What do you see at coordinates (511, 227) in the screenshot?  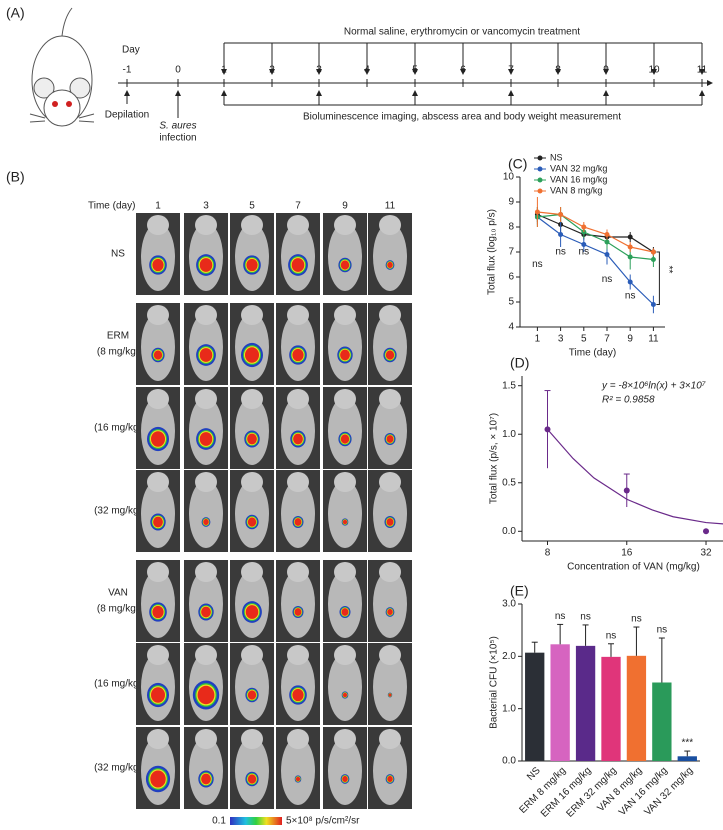 I see `y-tick-label: 8` at bounding box center [511, 227].